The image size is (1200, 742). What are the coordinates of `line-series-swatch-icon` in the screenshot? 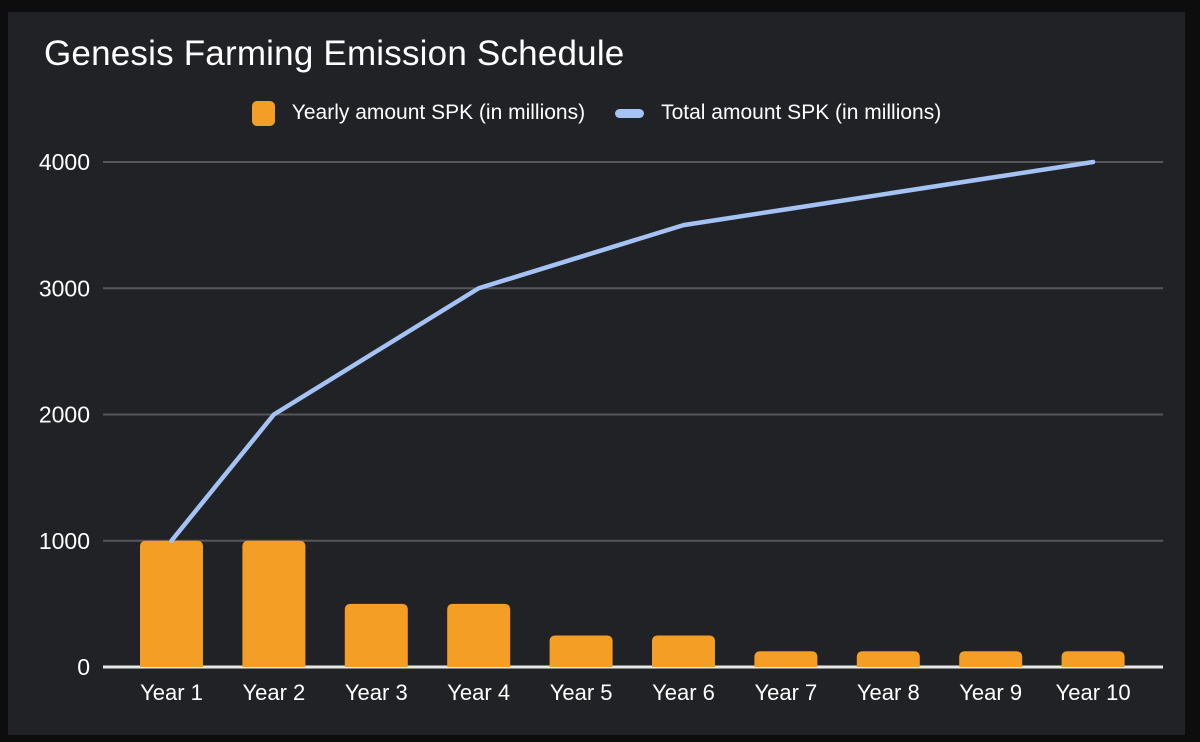 It's located at (630, 113).